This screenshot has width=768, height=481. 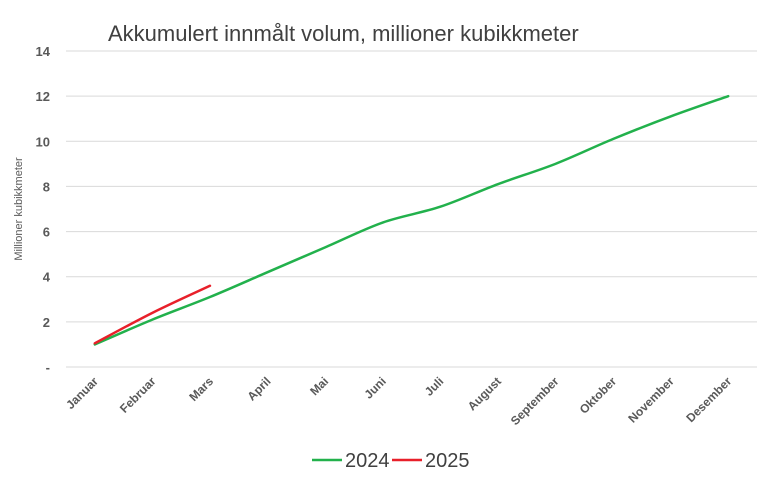 What do you see at coordinates (43, 141) in the screenshot?
I see `y-tick-label: 10` at bounding box center [43, 141].